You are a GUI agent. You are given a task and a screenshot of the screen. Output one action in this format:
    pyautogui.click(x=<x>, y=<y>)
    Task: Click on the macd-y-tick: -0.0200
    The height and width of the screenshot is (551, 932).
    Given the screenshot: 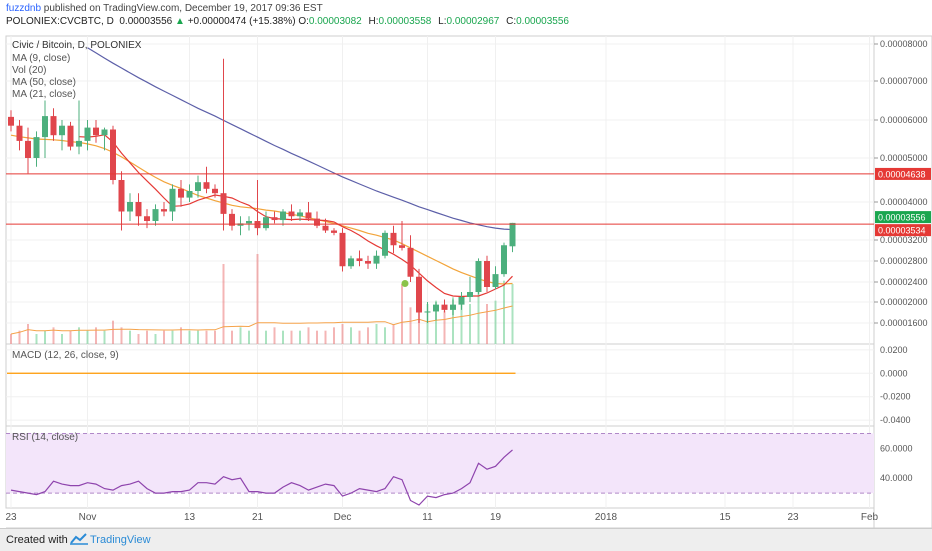 What is the action you would take?
    pyautogui.click(x=895, y=397)
    